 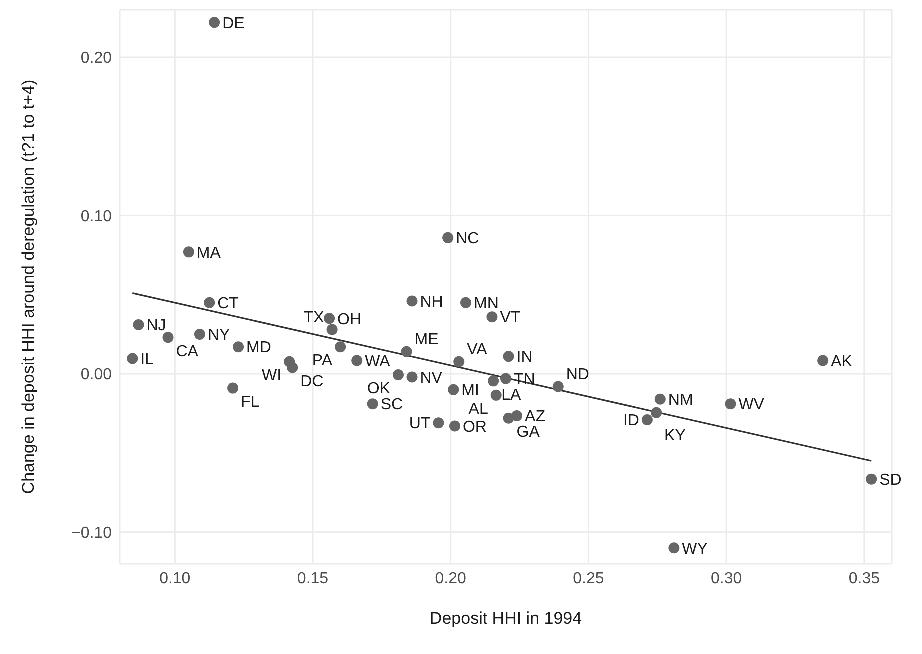 I want to click on data-label: ND, so click(x=578, y=375).